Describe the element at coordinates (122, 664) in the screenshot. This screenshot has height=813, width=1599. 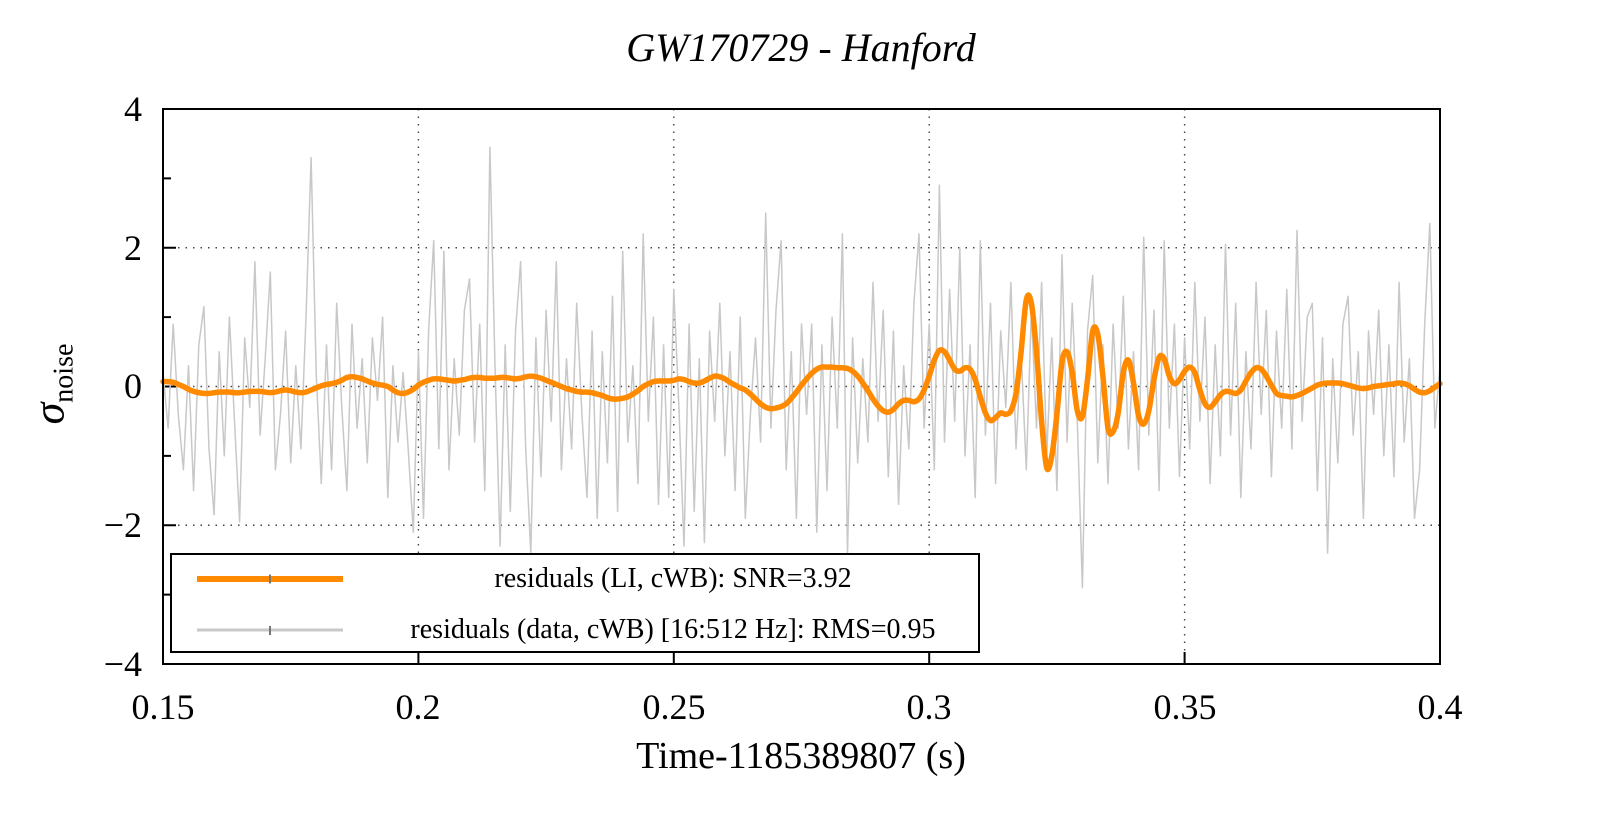
I see `y-tick-label-4: −4` at that location.